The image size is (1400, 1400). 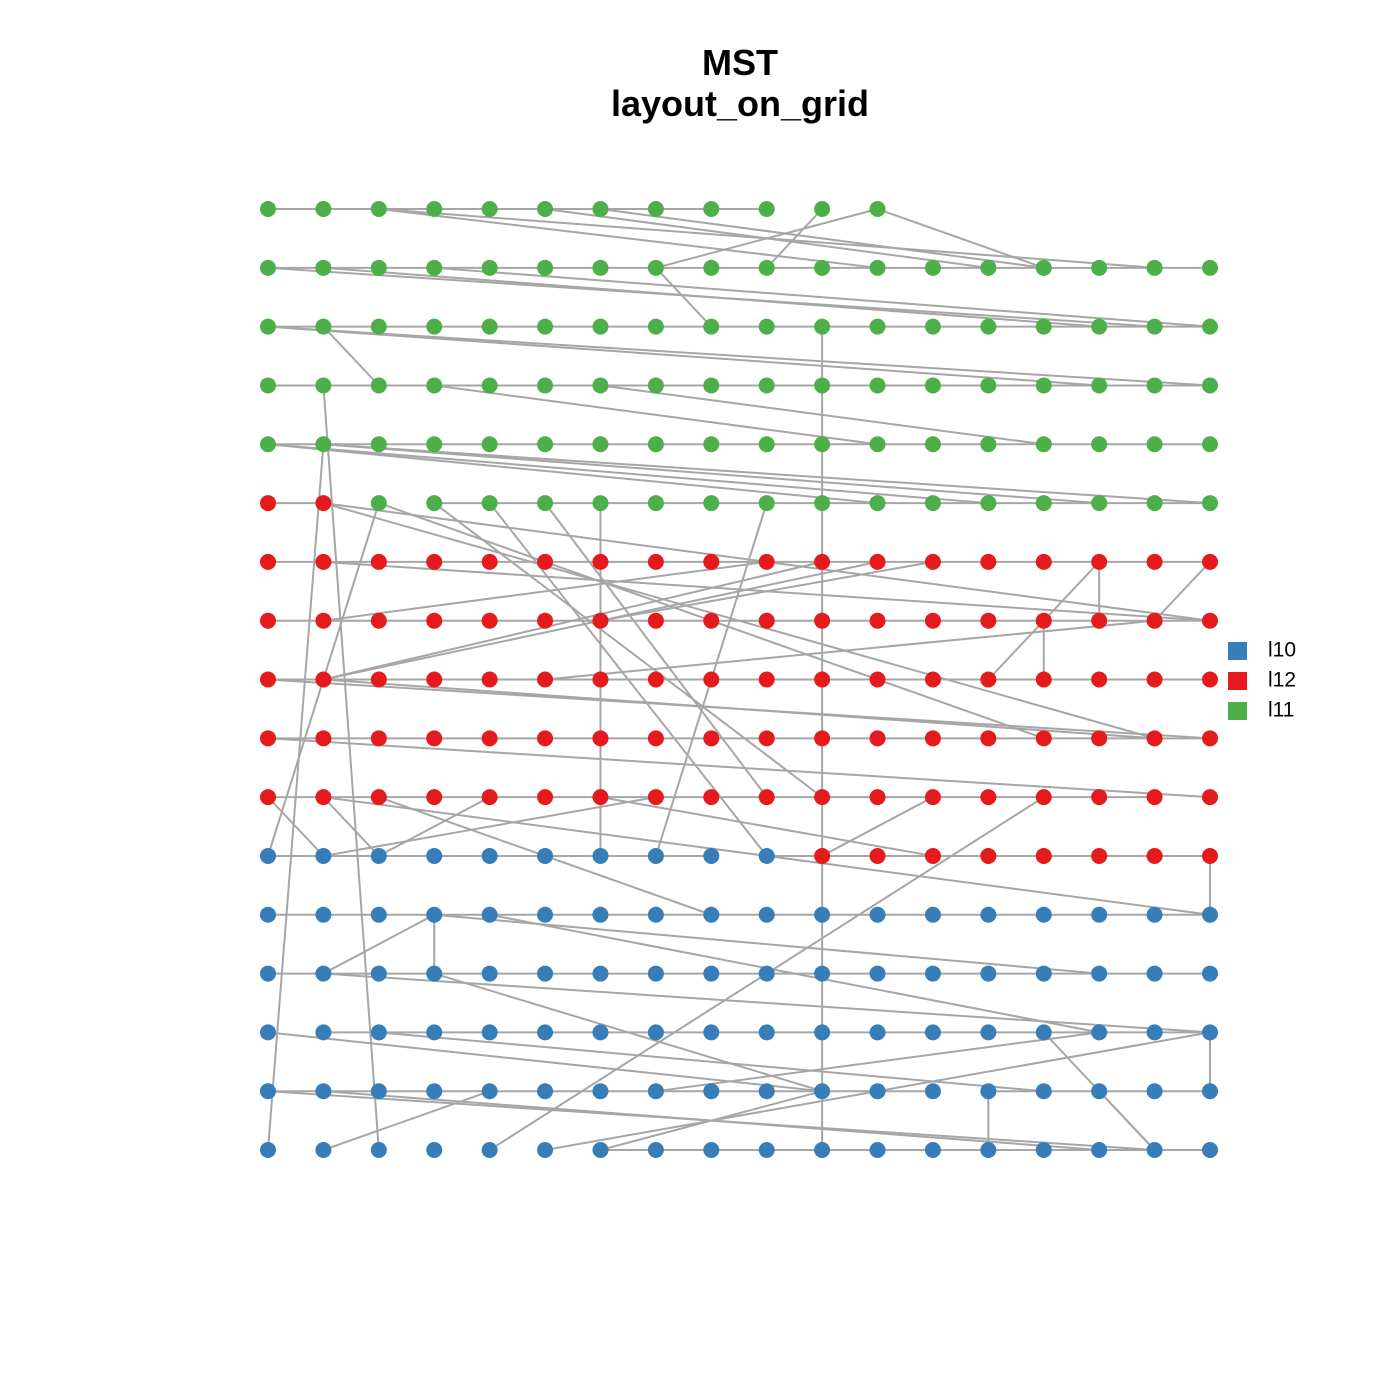 What do you see at coordinates (740, 62) in the screenshot?
I see `title: MST` at bounding box center [740, 62].